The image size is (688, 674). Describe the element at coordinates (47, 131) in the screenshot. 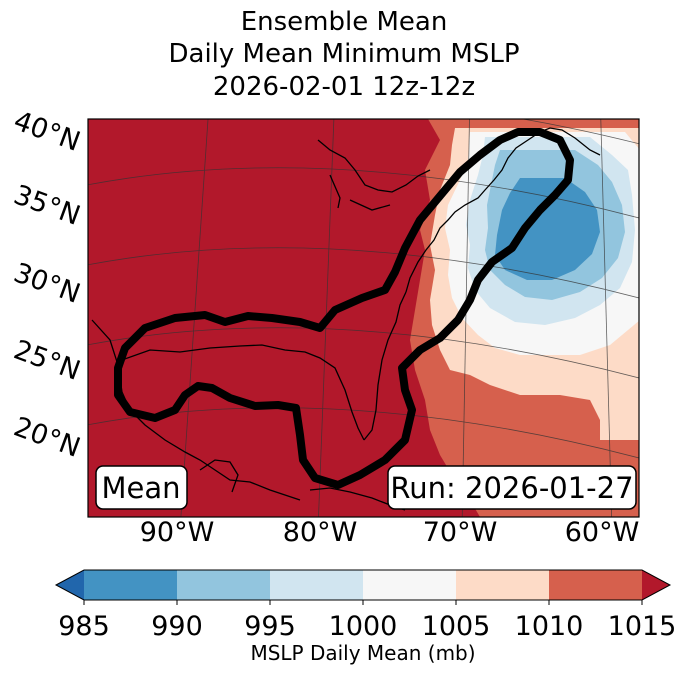

I see `lat-tick-label: 40°N` at that location.